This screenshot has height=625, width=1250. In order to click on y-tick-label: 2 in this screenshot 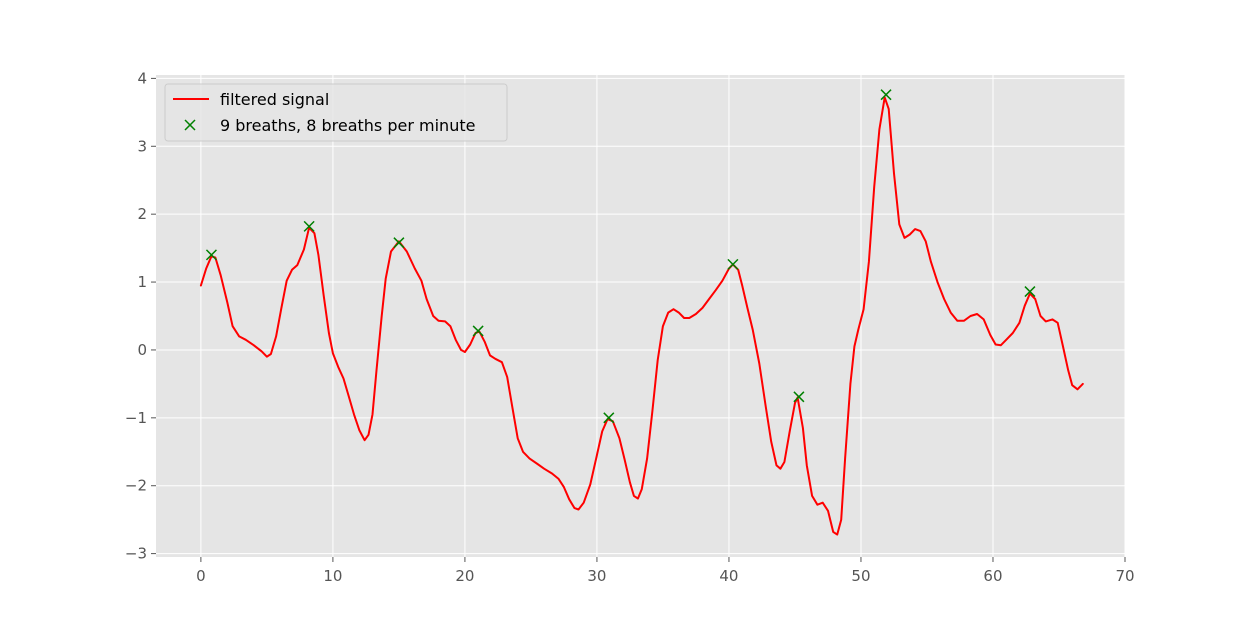, I will do `click(142, 214)`.